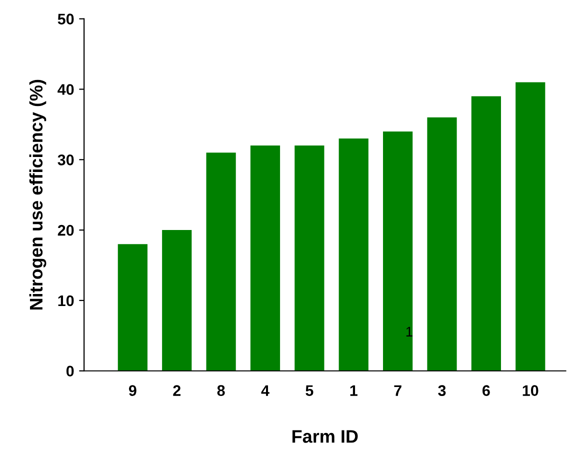 This screenshot has height=459, width=568. Describe the element at coordinates (132, 390) in the screenshot. I see `x-tick-label: 9` at that location.